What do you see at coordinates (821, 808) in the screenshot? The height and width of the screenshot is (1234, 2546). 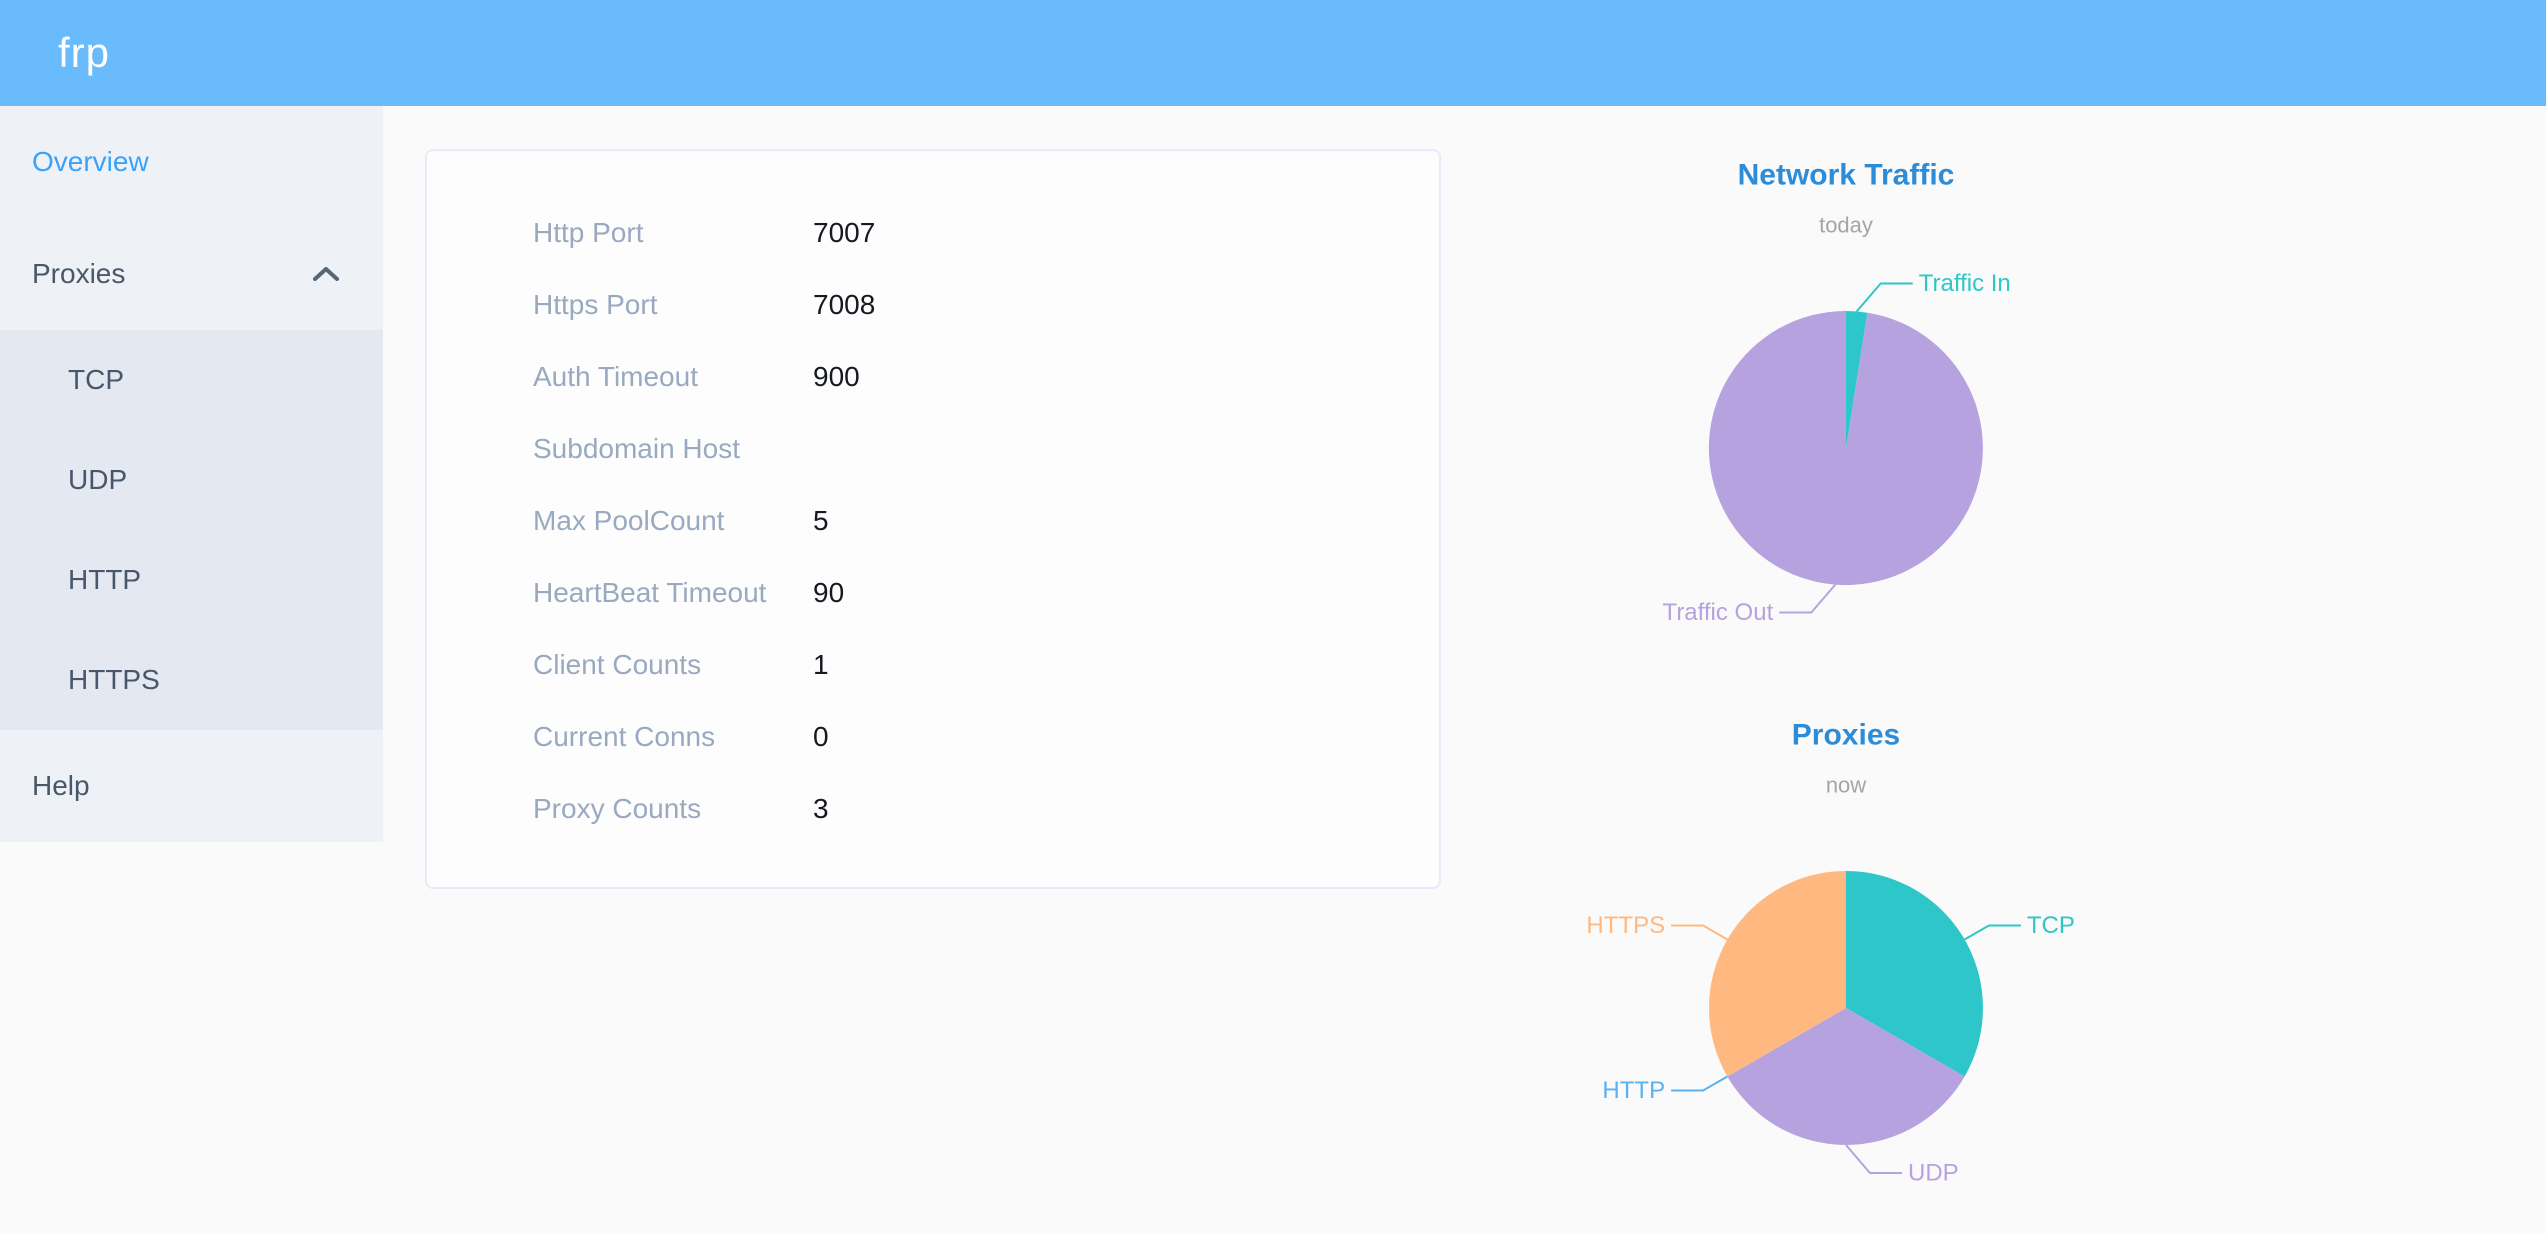 I see `info-value: 3` at bounding box center [821, 808].